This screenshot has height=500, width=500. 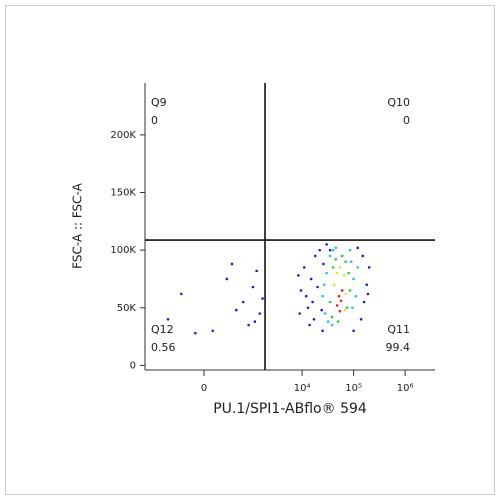 I want to click on quadrant-name: Q11, so click(x=398, y=329).